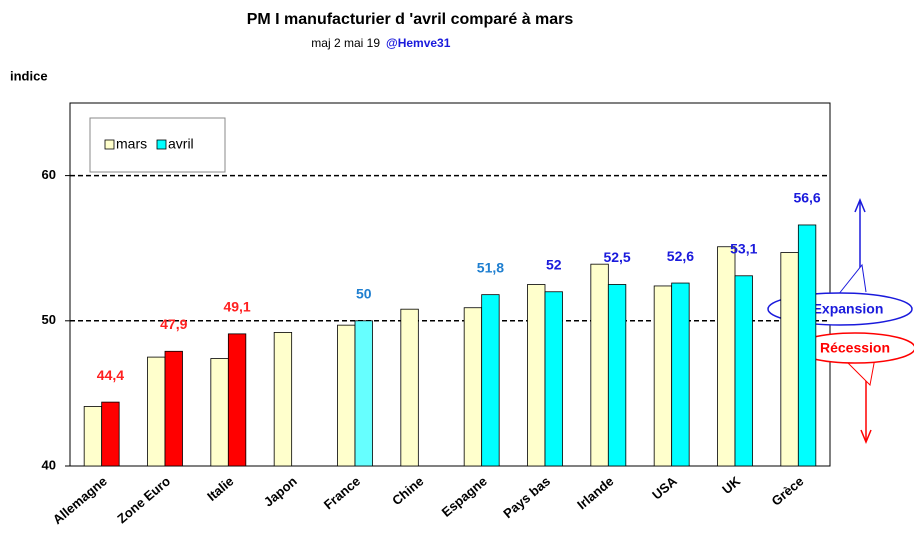  I want to click on x-tick-label: Japon, so click(280, 491).